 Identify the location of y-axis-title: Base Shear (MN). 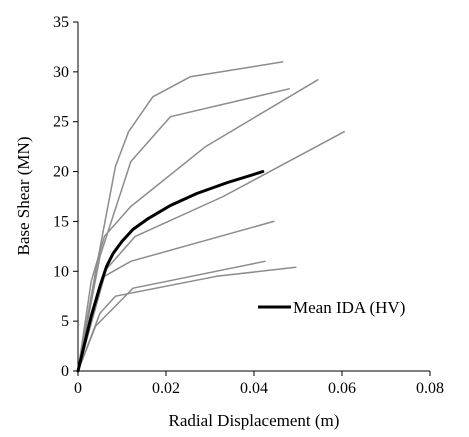
(23, 196).